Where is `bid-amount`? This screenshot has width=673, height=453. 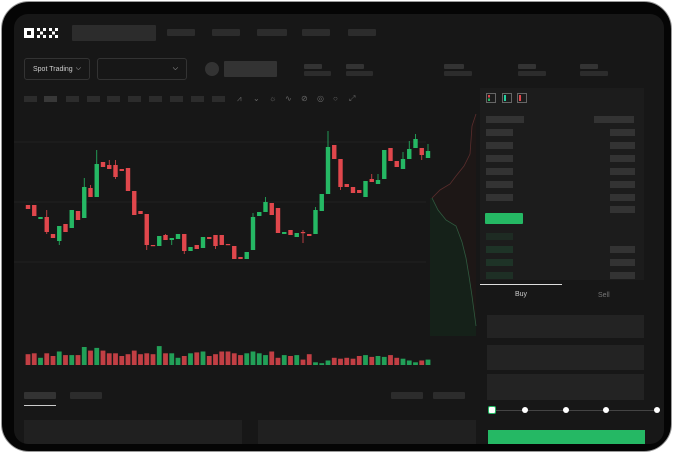
bid-amount is located at coordinates (622, 275).